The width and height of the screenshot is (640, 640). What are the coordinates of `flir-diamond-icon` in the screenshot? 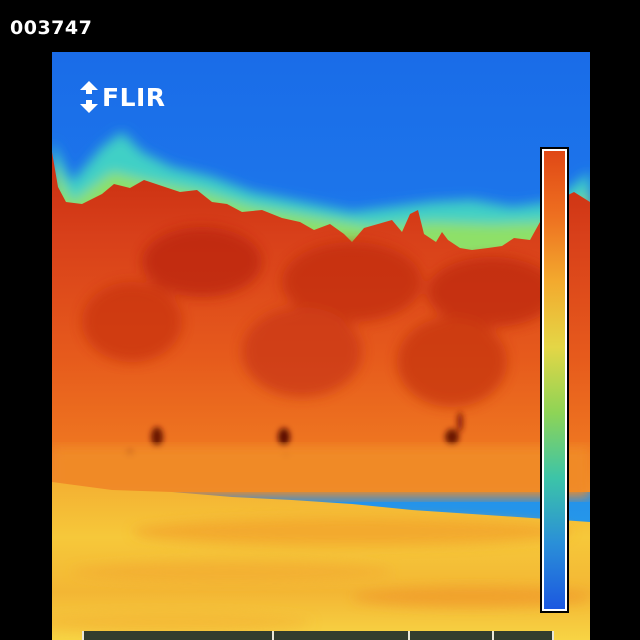 It's located at (89, 97).